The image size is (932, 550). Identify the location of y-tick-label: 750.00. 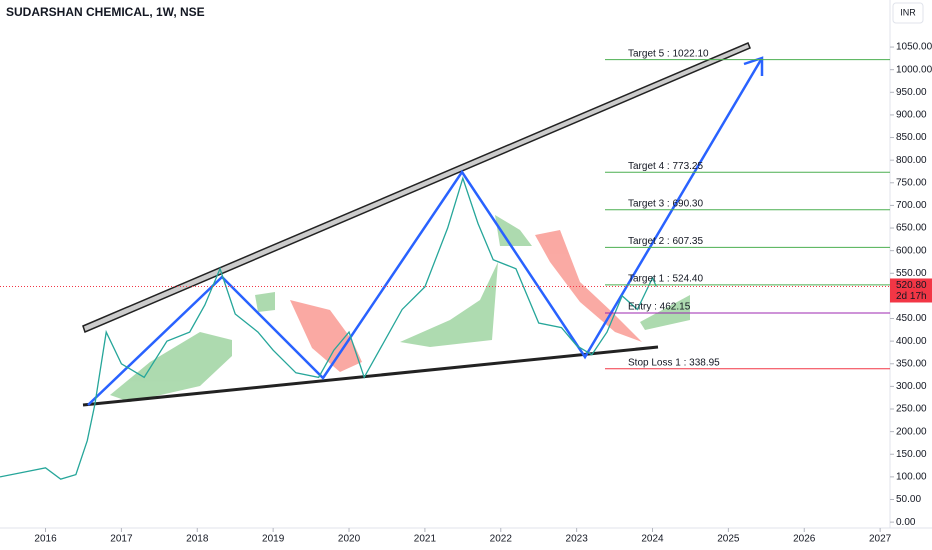
(911, 182).